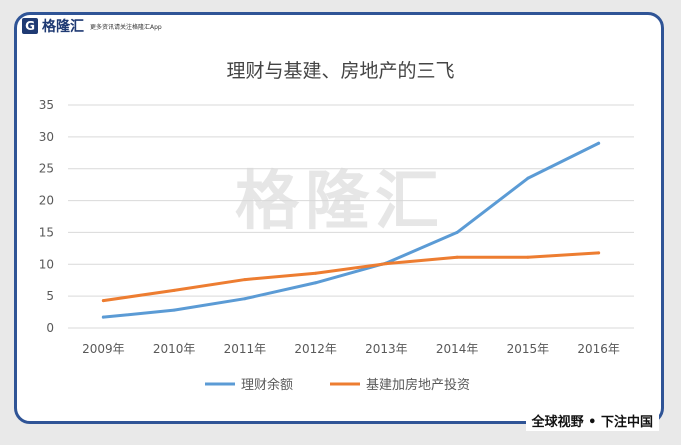 The height and width of the screenshot is (445, 681). What do you see at coordinates (46, 232) in the screenshot?
I see `y-tick-label: 15` at bounding box center [46, 232].